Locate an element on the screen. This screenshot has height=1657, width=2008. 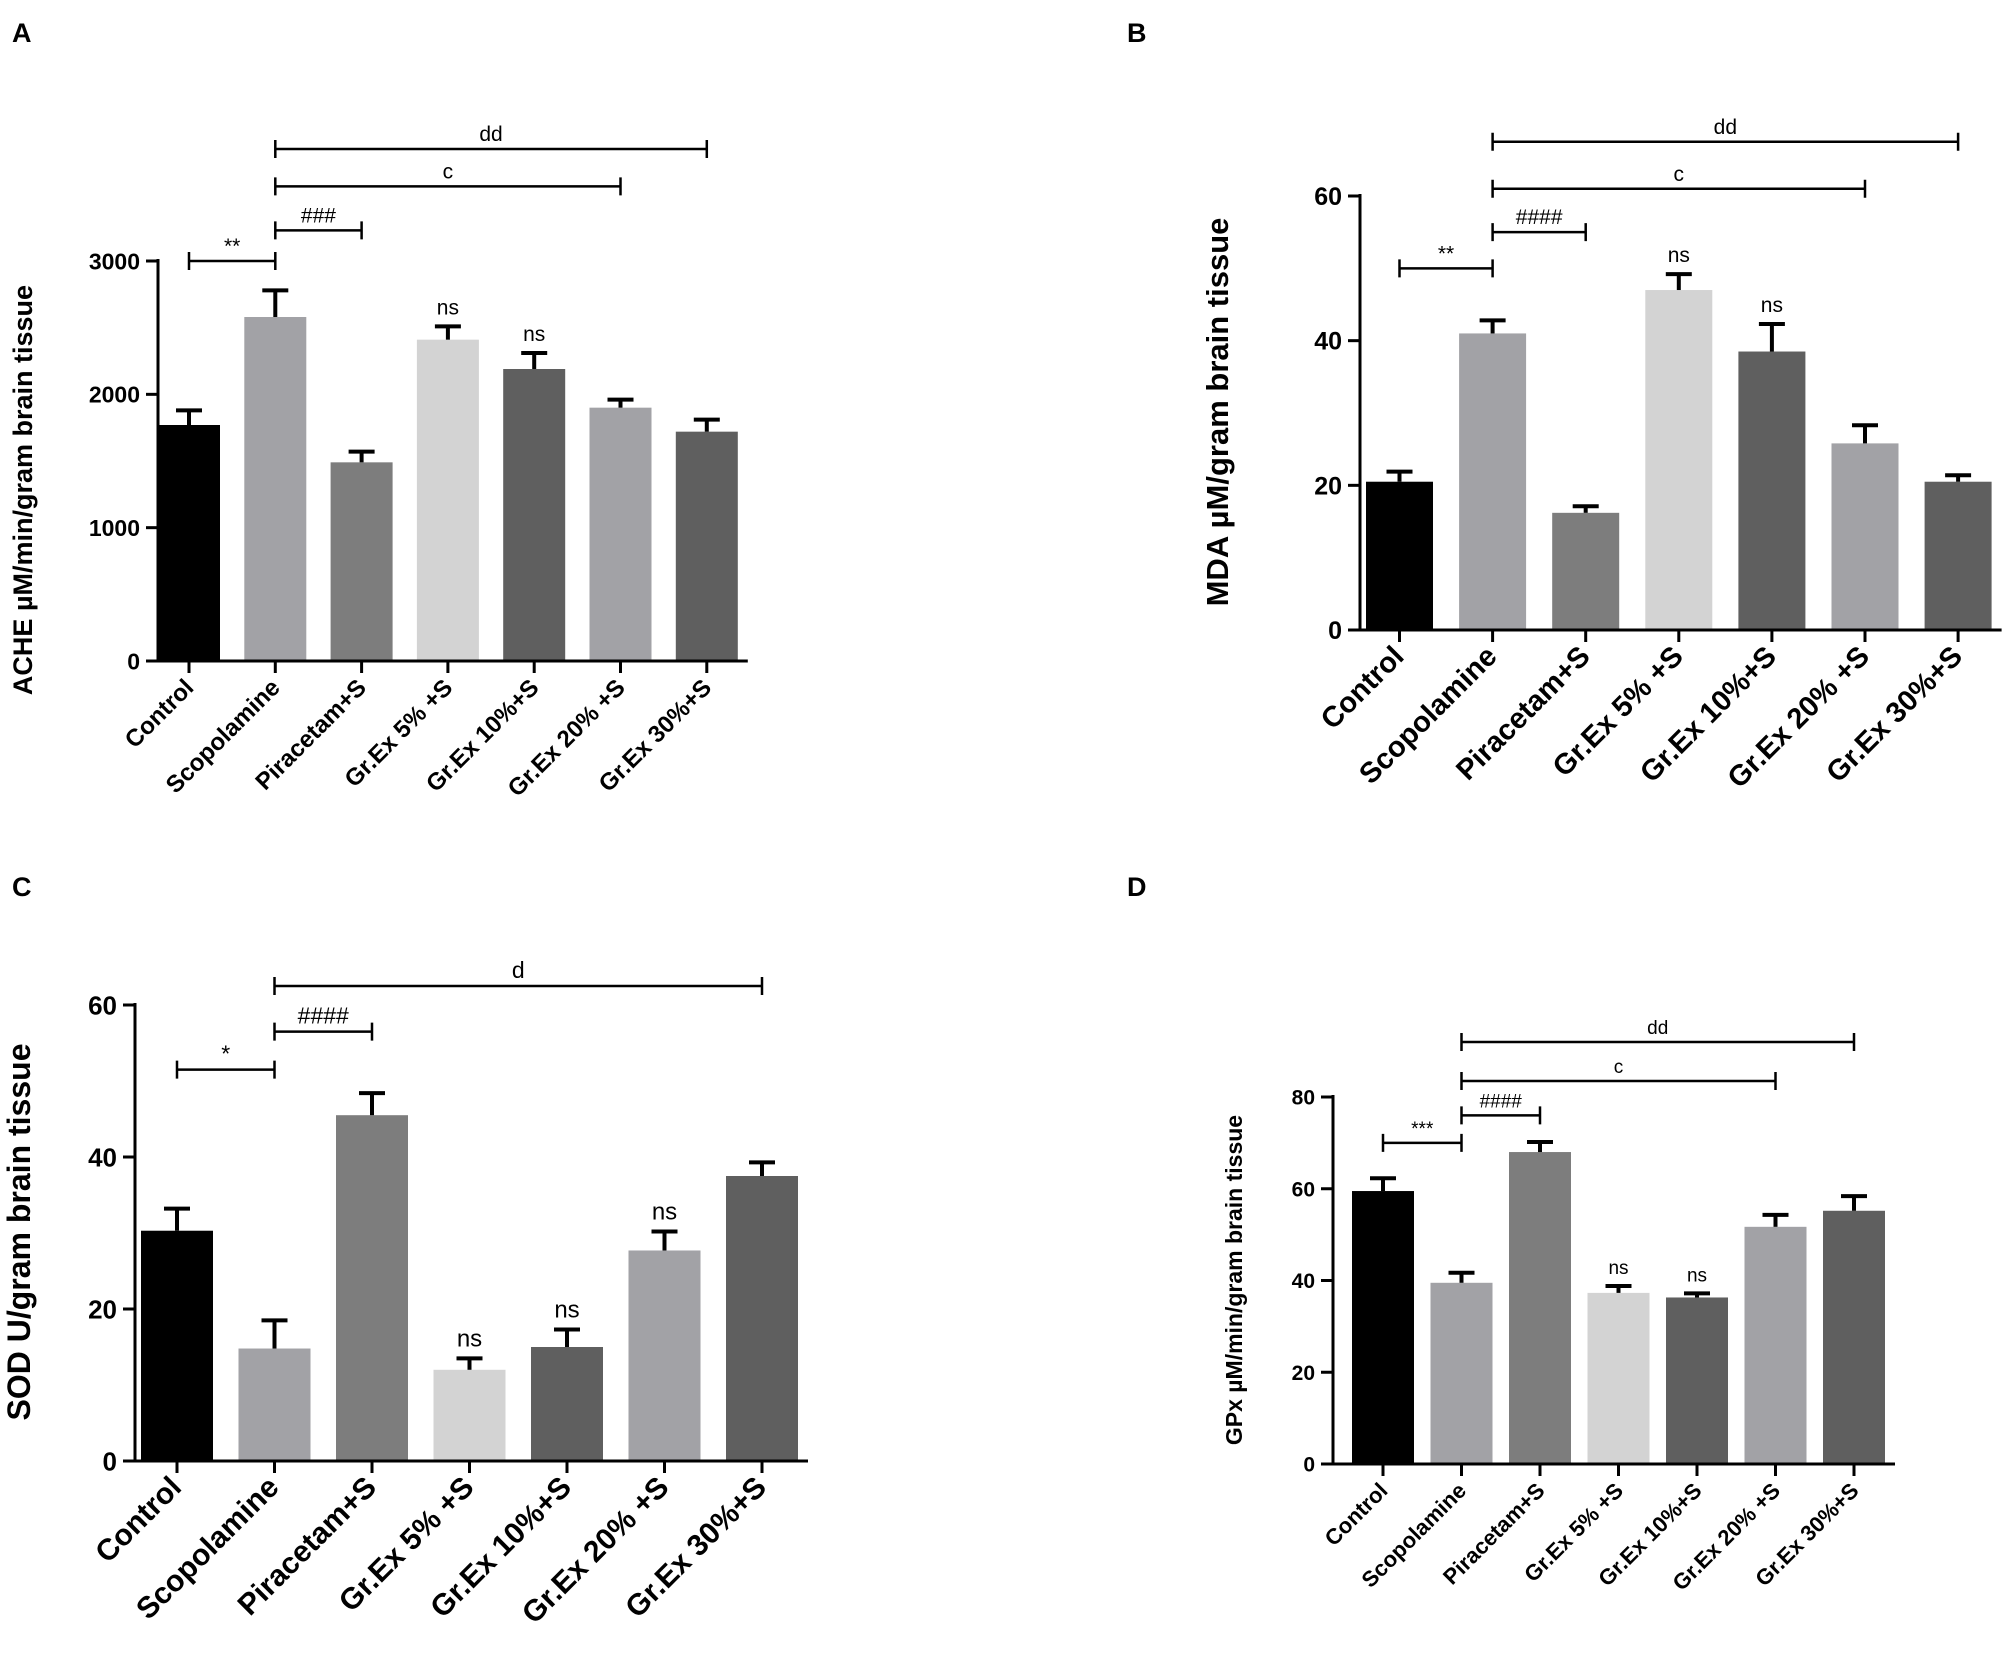
y-axis-label: MDA µM/gram brain tissue is located at coordinates (1217, 412).